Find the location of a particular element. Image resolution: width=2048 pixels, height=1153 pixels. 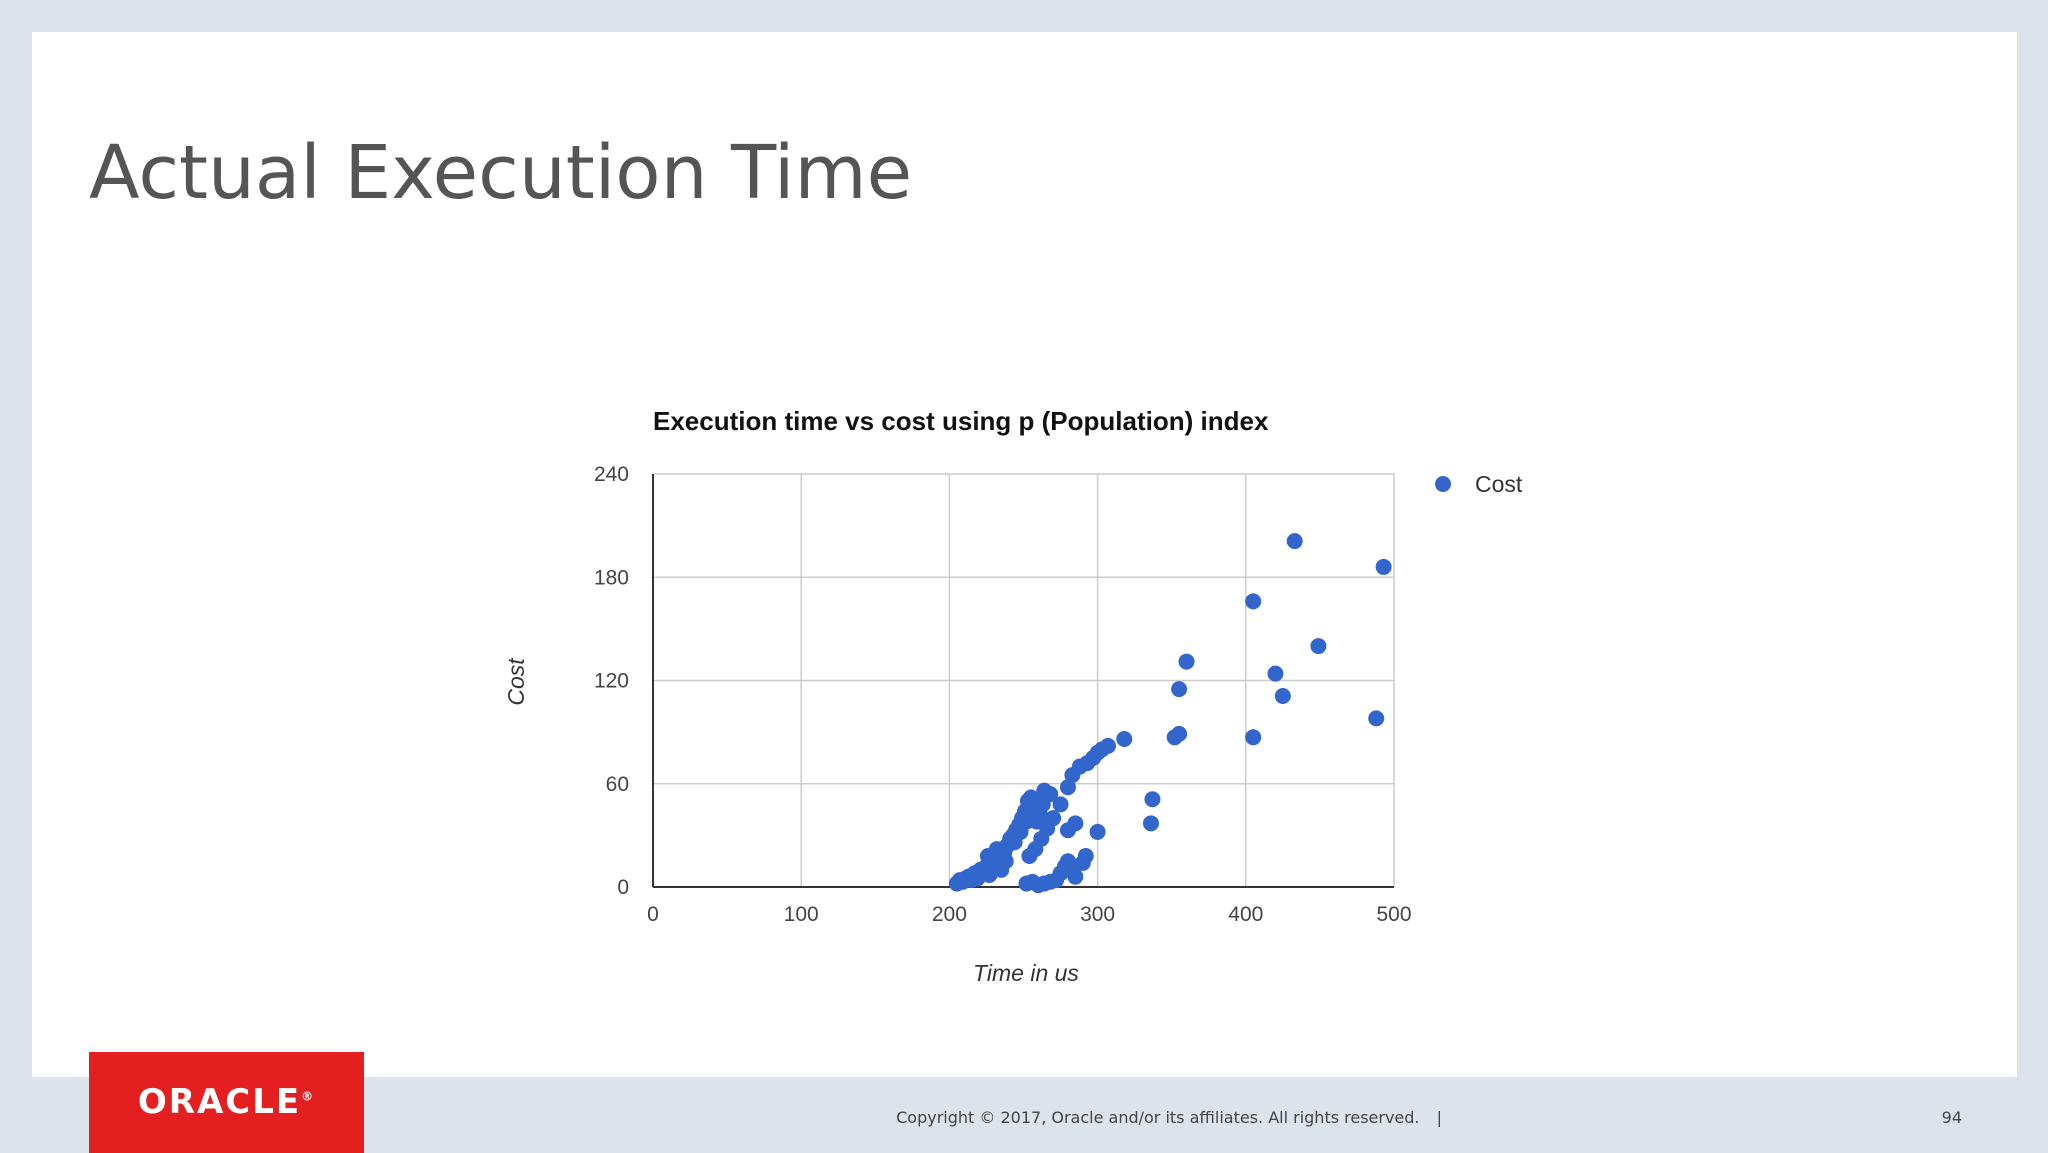

y-tick-label: 60 is located at coordinates (617, 784).